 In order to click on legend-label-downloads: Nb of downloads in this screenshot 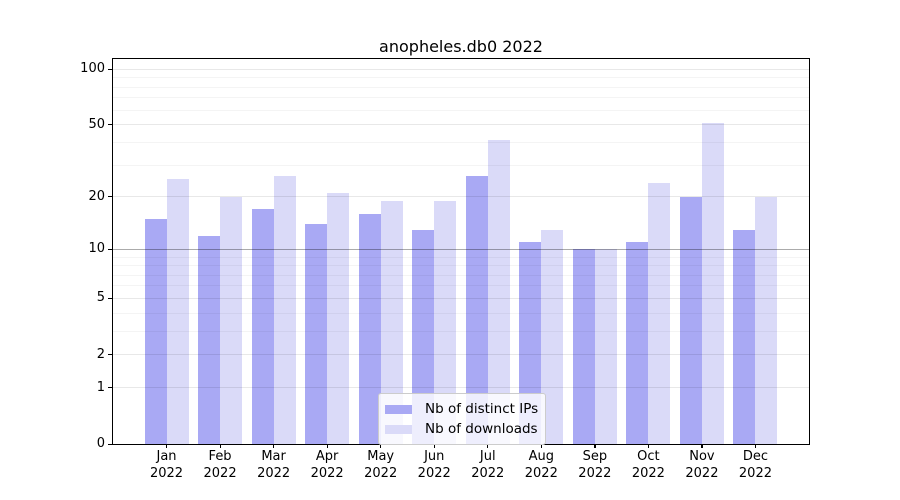, I will do `click(481, 429)`.